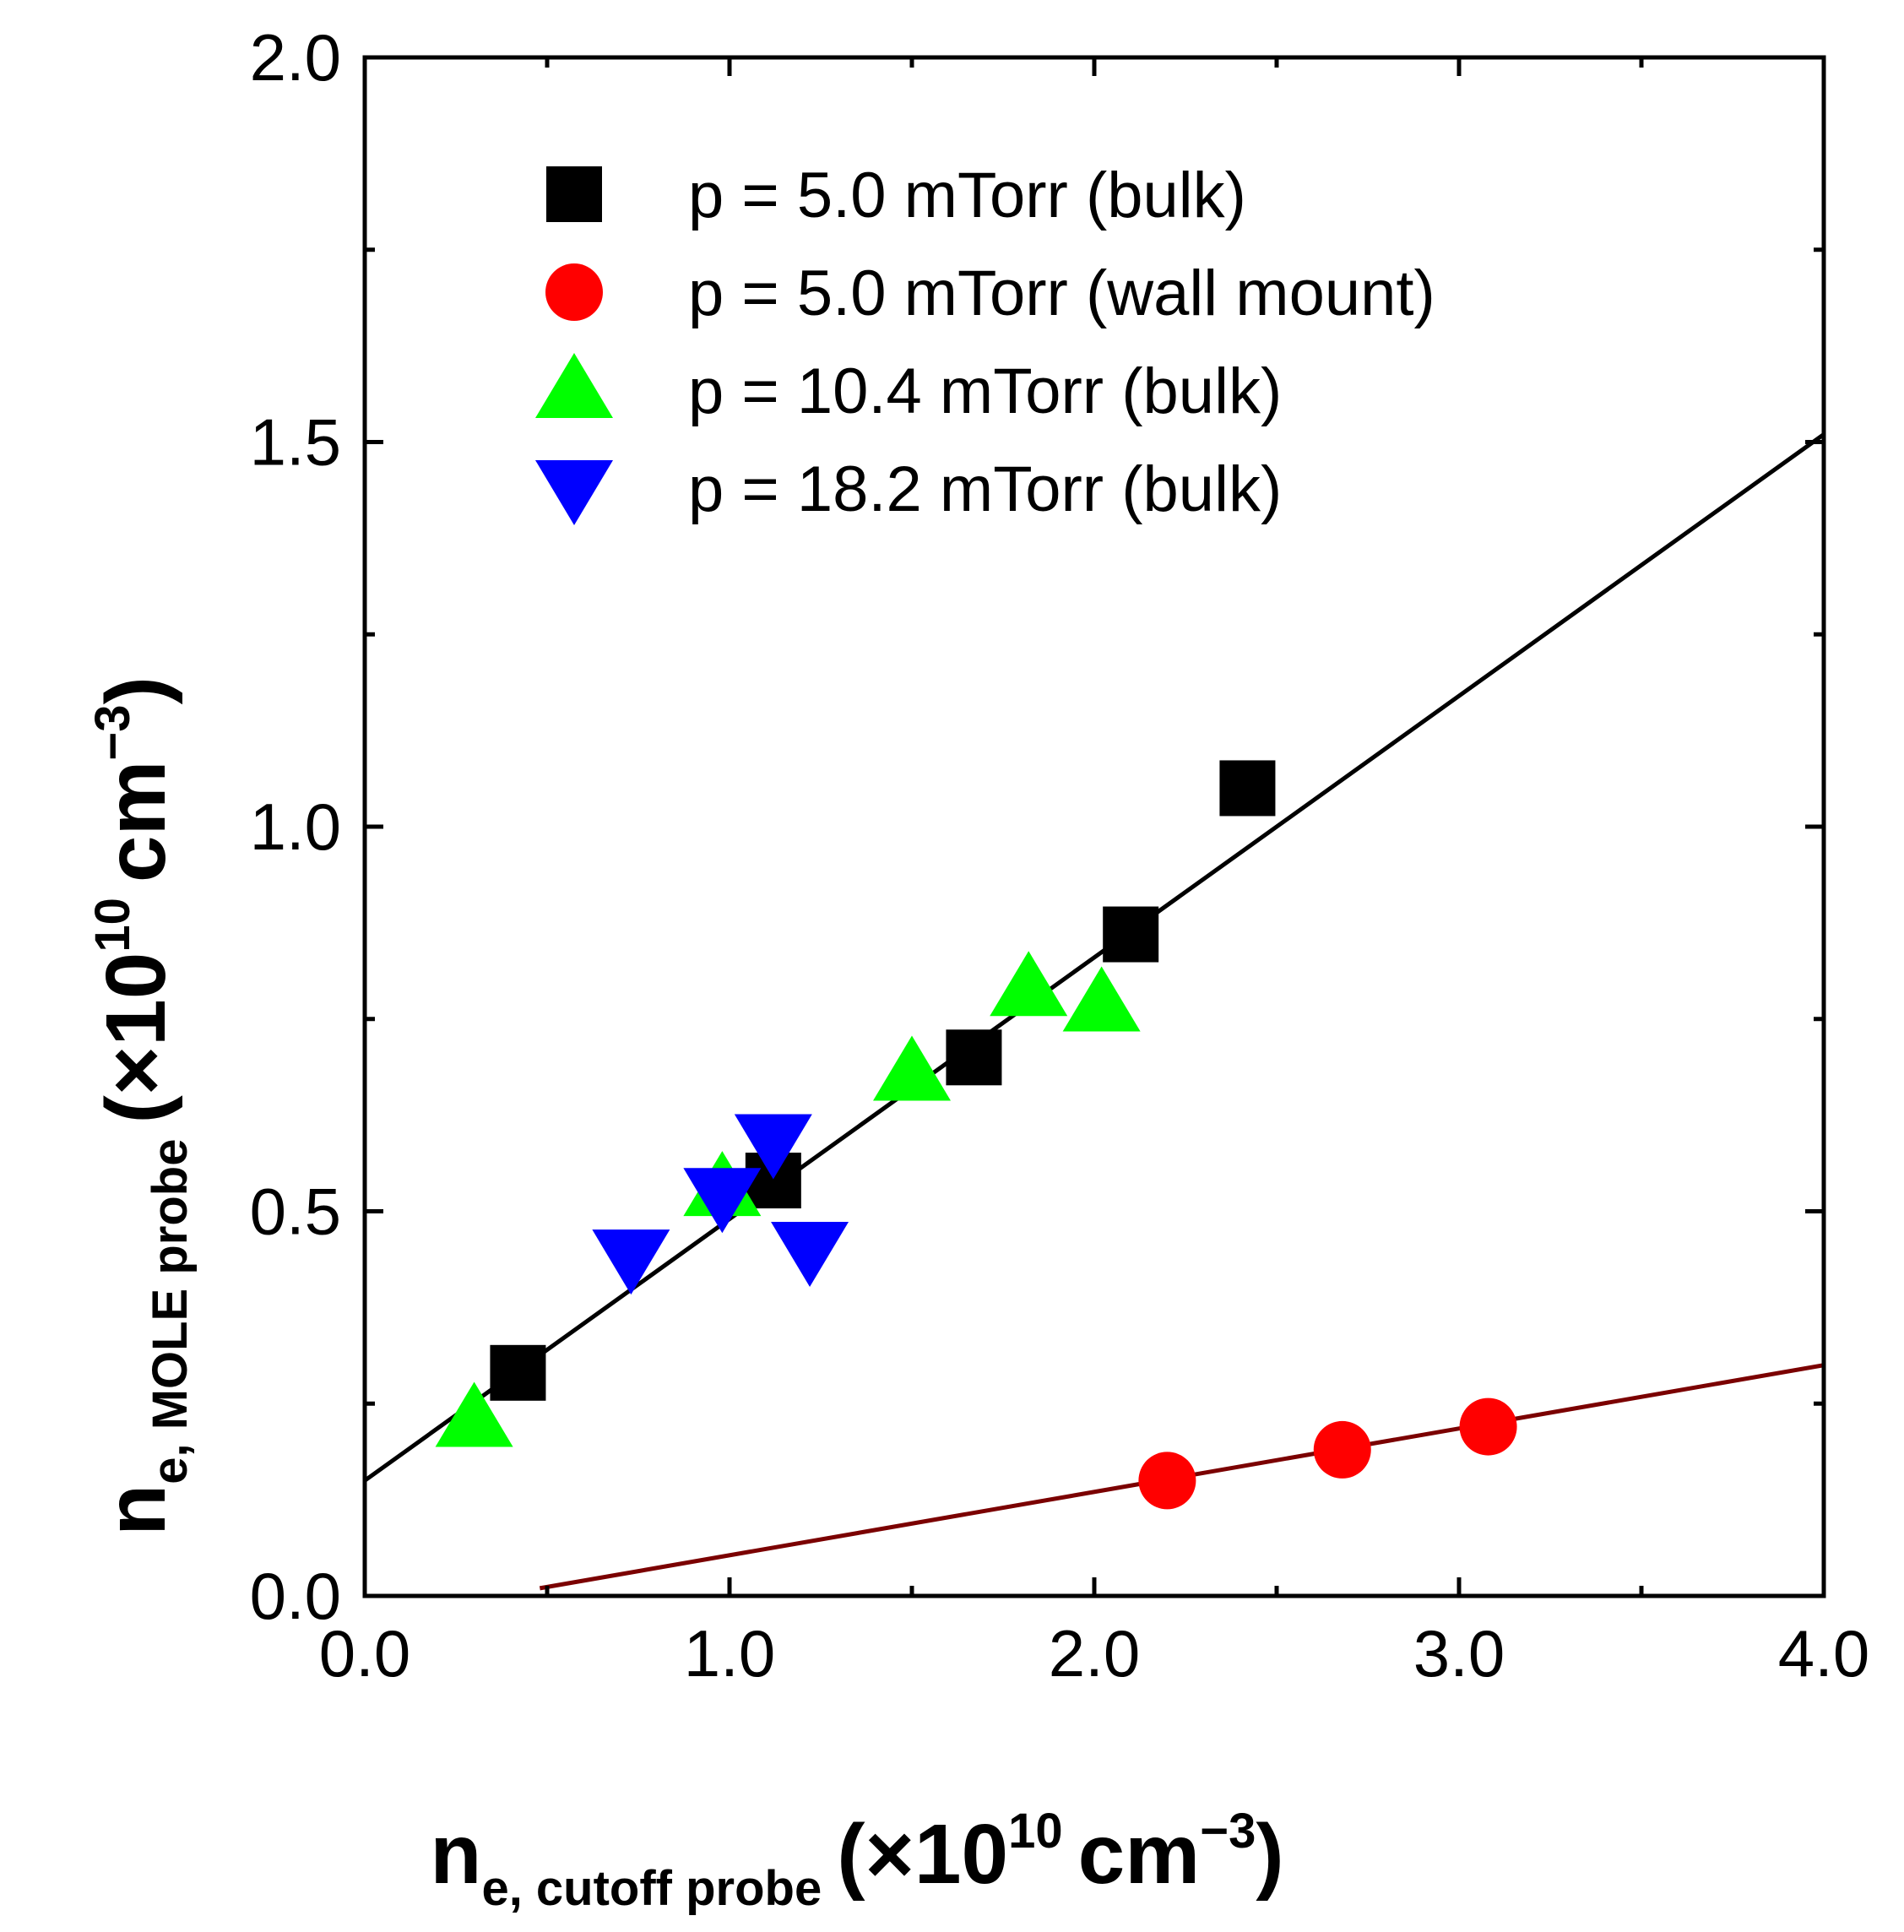 The image size is (1904, 1932). What do you see at coordinates (1269, 1854) in the screenshot?
I see `x-axis-title-unit-close: )` at bounding box center [1269, 1854].